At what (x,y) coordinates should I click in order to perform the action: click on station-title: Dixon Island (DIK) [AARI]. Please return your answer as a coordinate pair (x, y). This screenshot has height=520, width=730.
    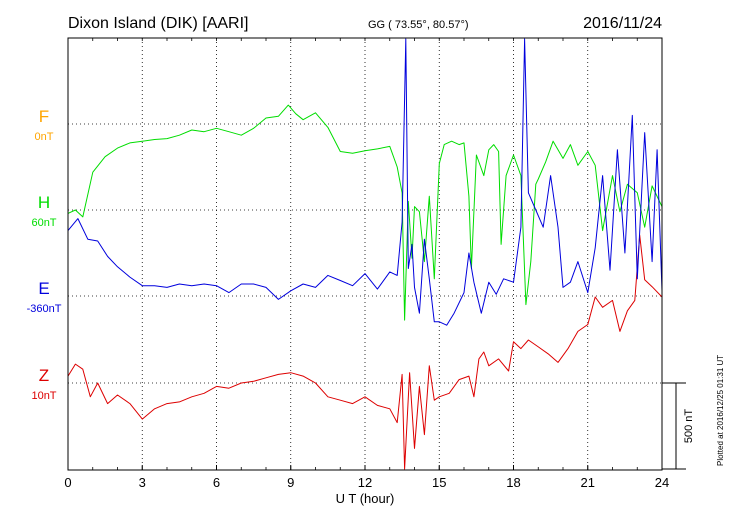
    Looking at the image, I should click on (158, 23).